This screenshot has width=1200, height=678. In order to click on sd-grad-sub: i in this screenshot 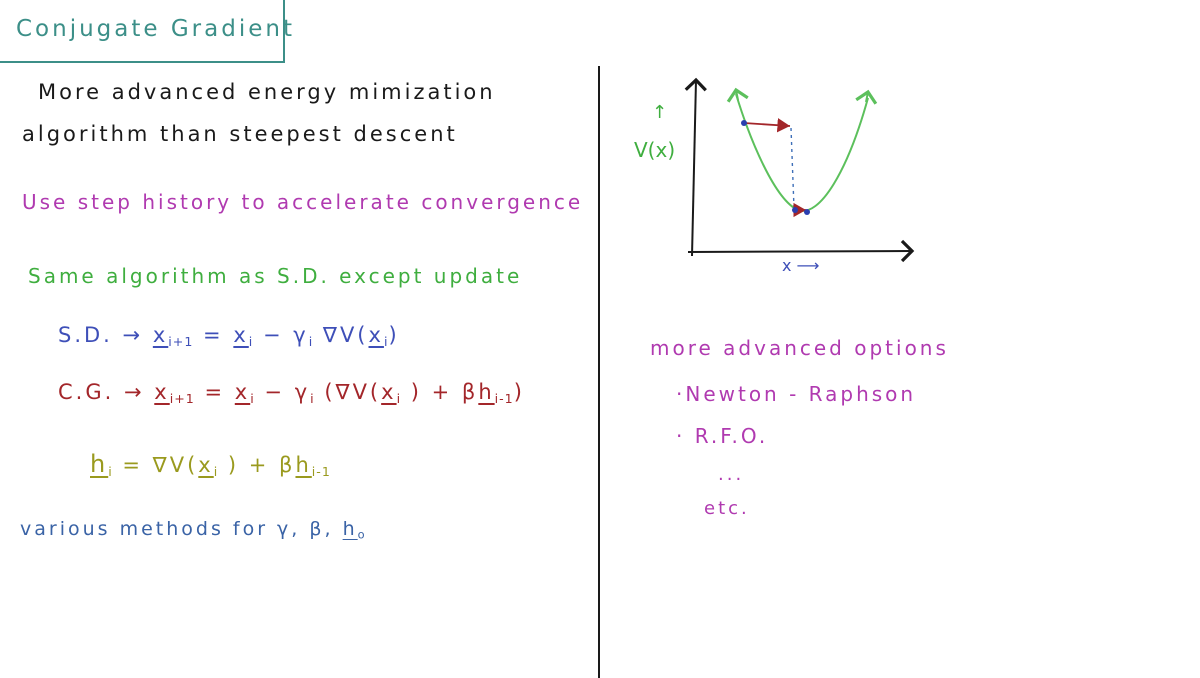, I will do `click(386, 341)`.